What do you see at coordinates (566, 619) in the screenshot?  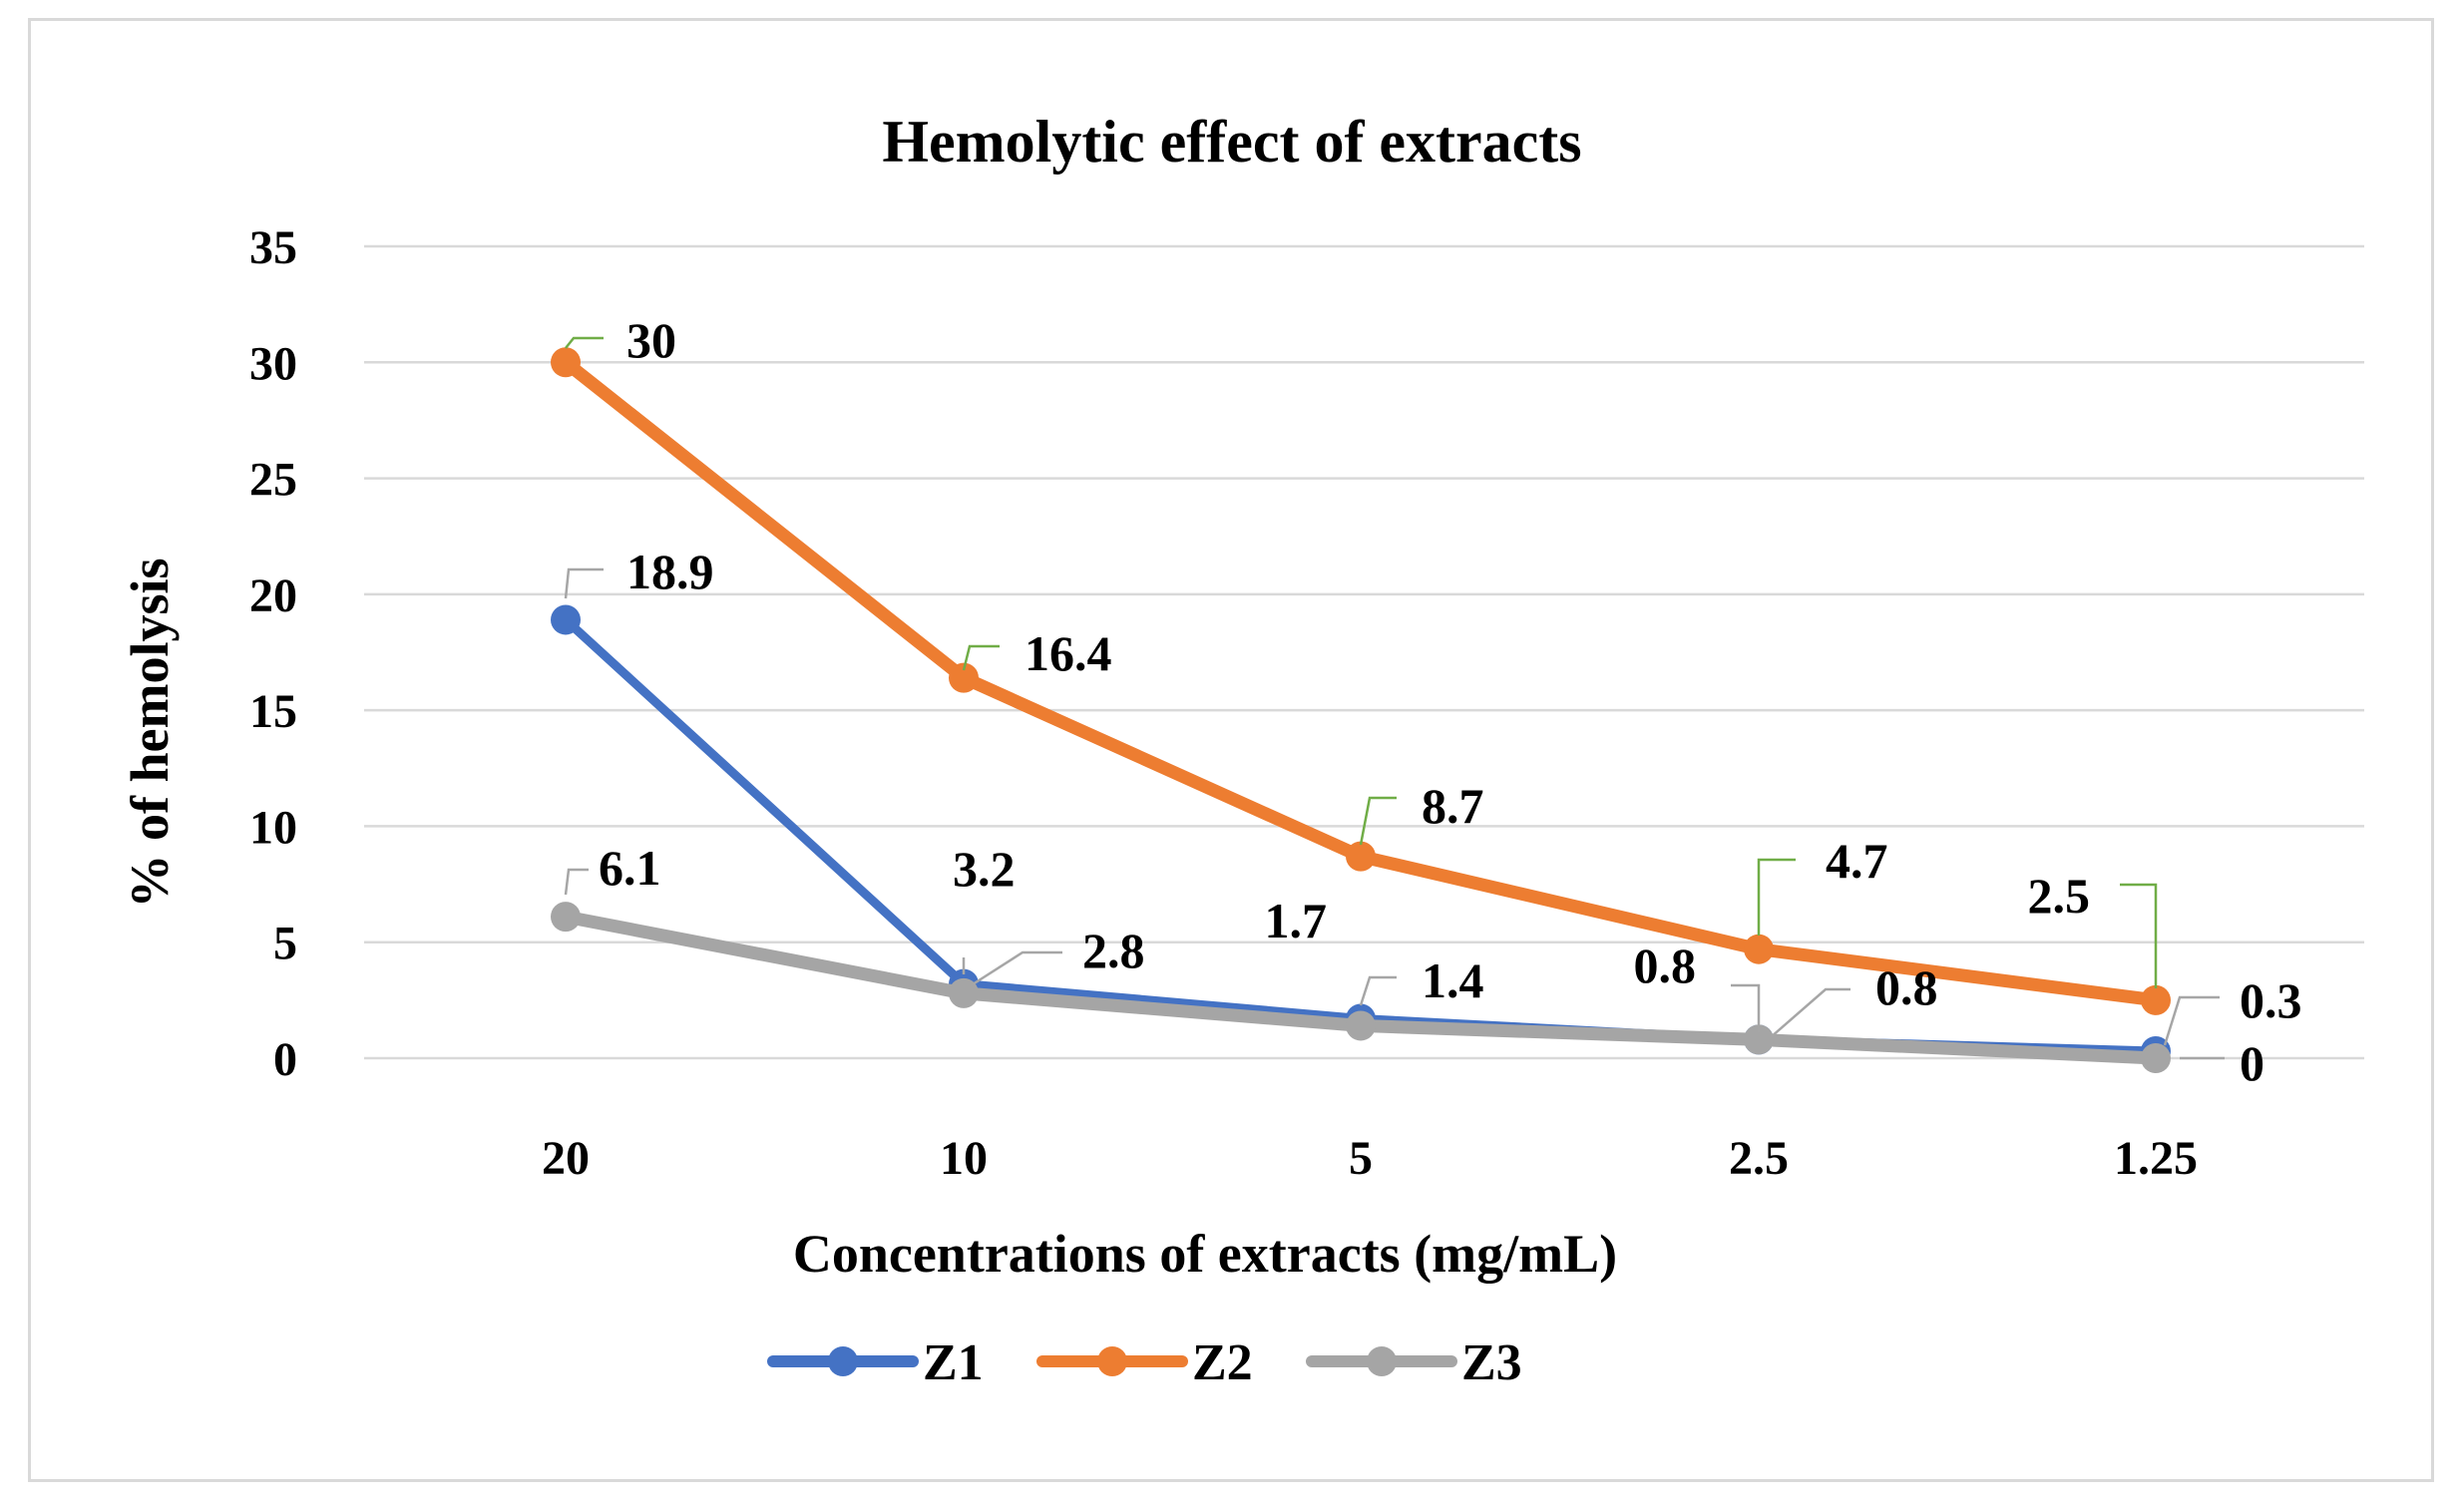 I see `data-point-z1` at bounding box center [566, 619].